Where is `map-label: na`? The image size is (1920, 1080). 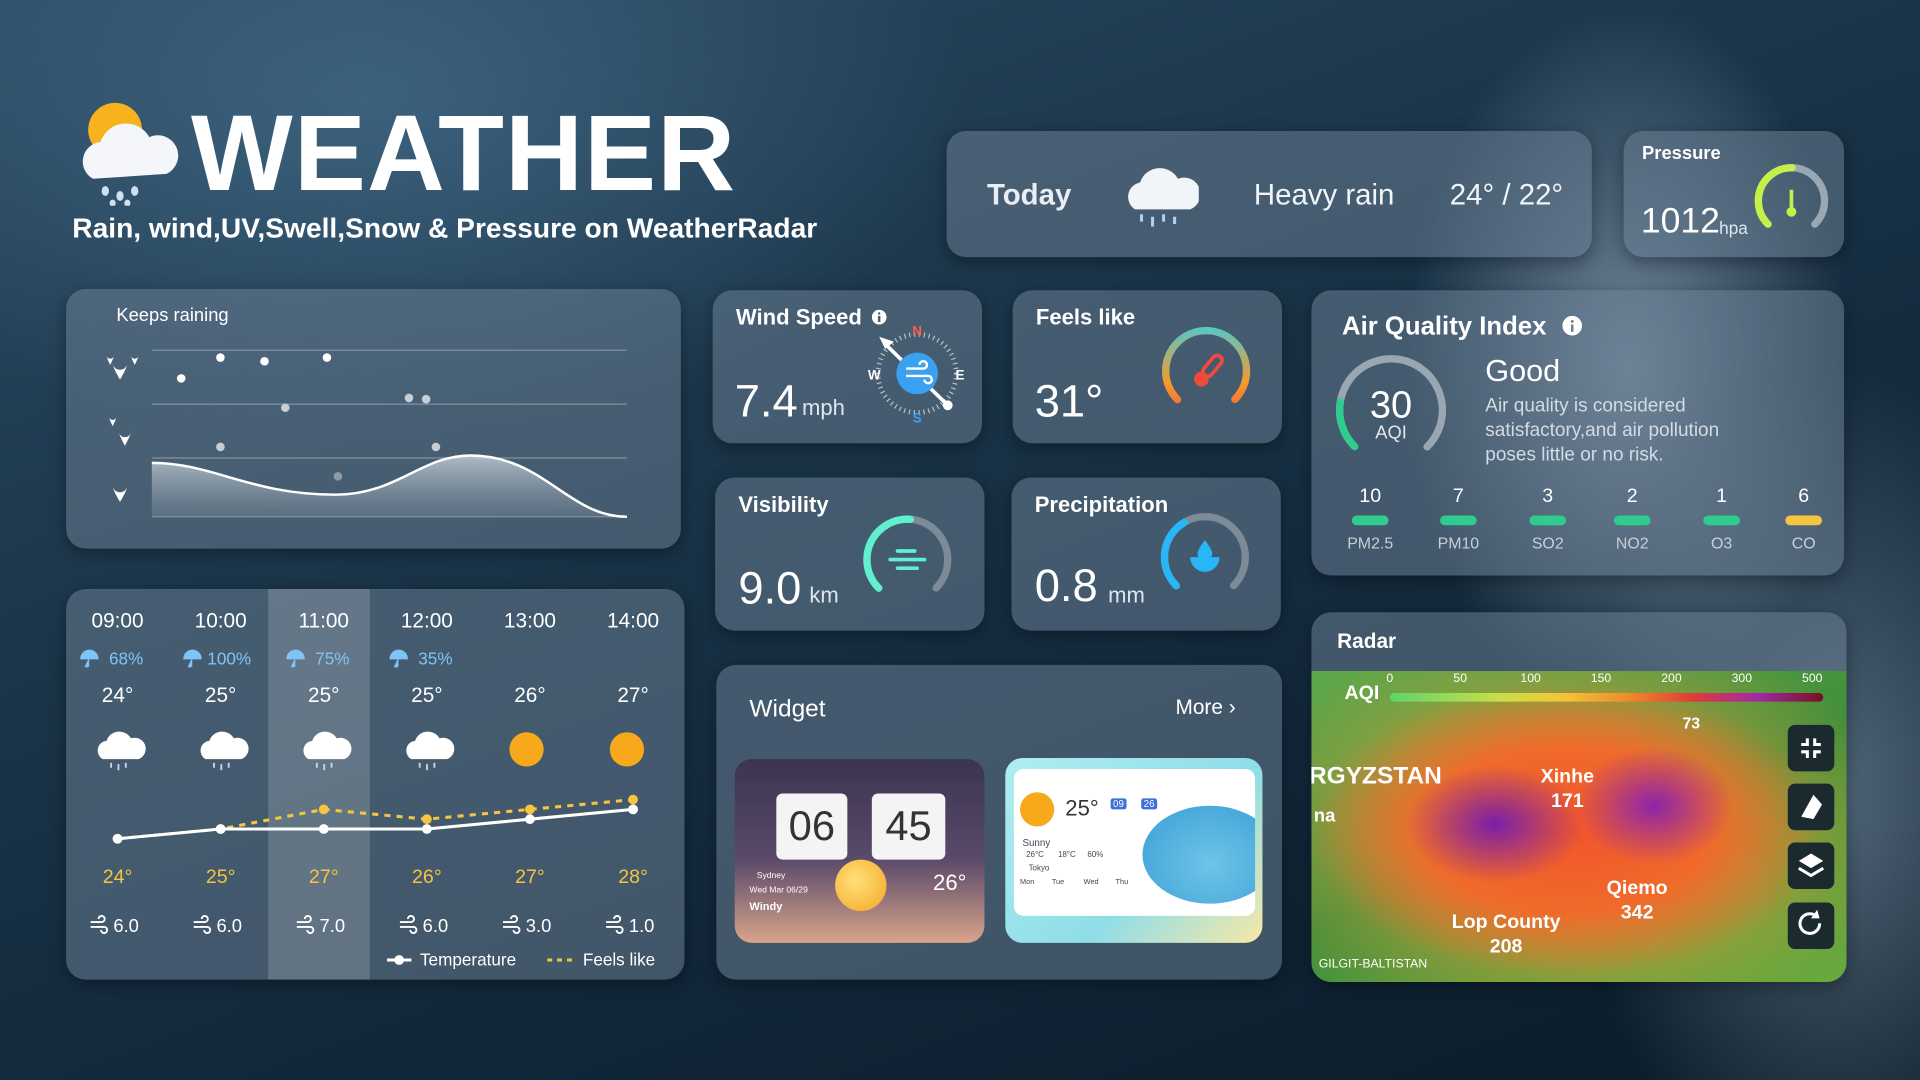
map-label: na is located at coordinates (1324, 816).